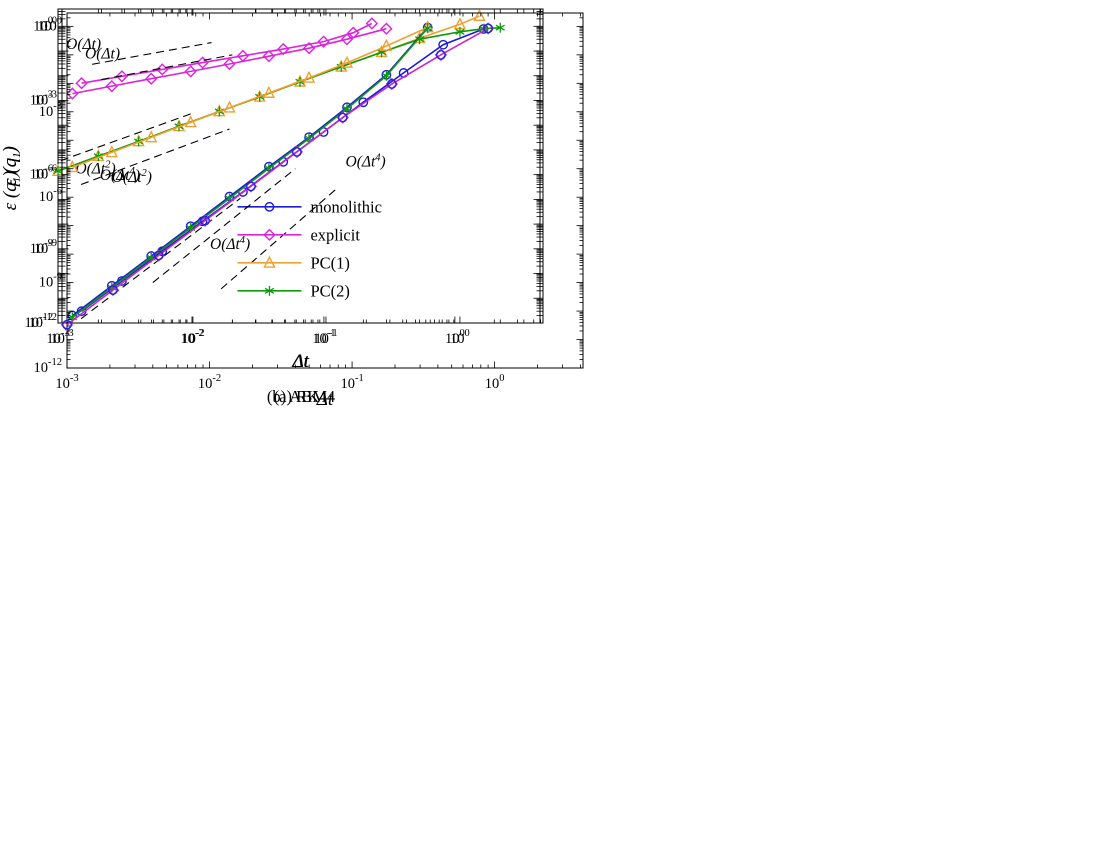  I want to click on order-label: O(Δt4), so click(120, 175).